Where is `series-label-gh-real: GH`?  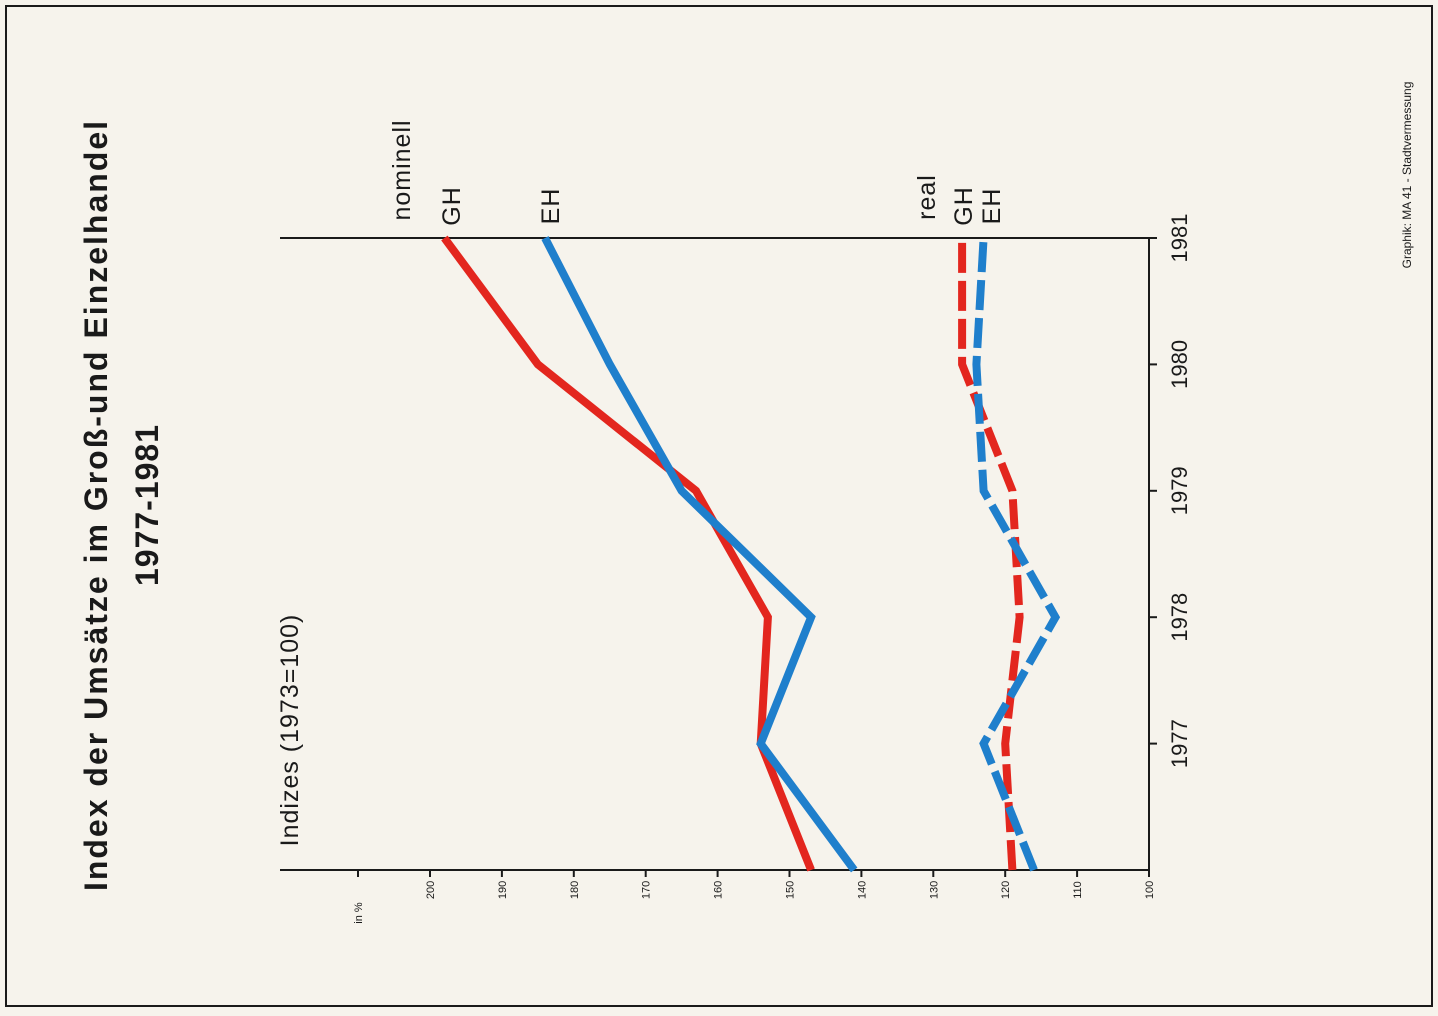 series-label-gh-real: GH is located at coordinates (964, 206).